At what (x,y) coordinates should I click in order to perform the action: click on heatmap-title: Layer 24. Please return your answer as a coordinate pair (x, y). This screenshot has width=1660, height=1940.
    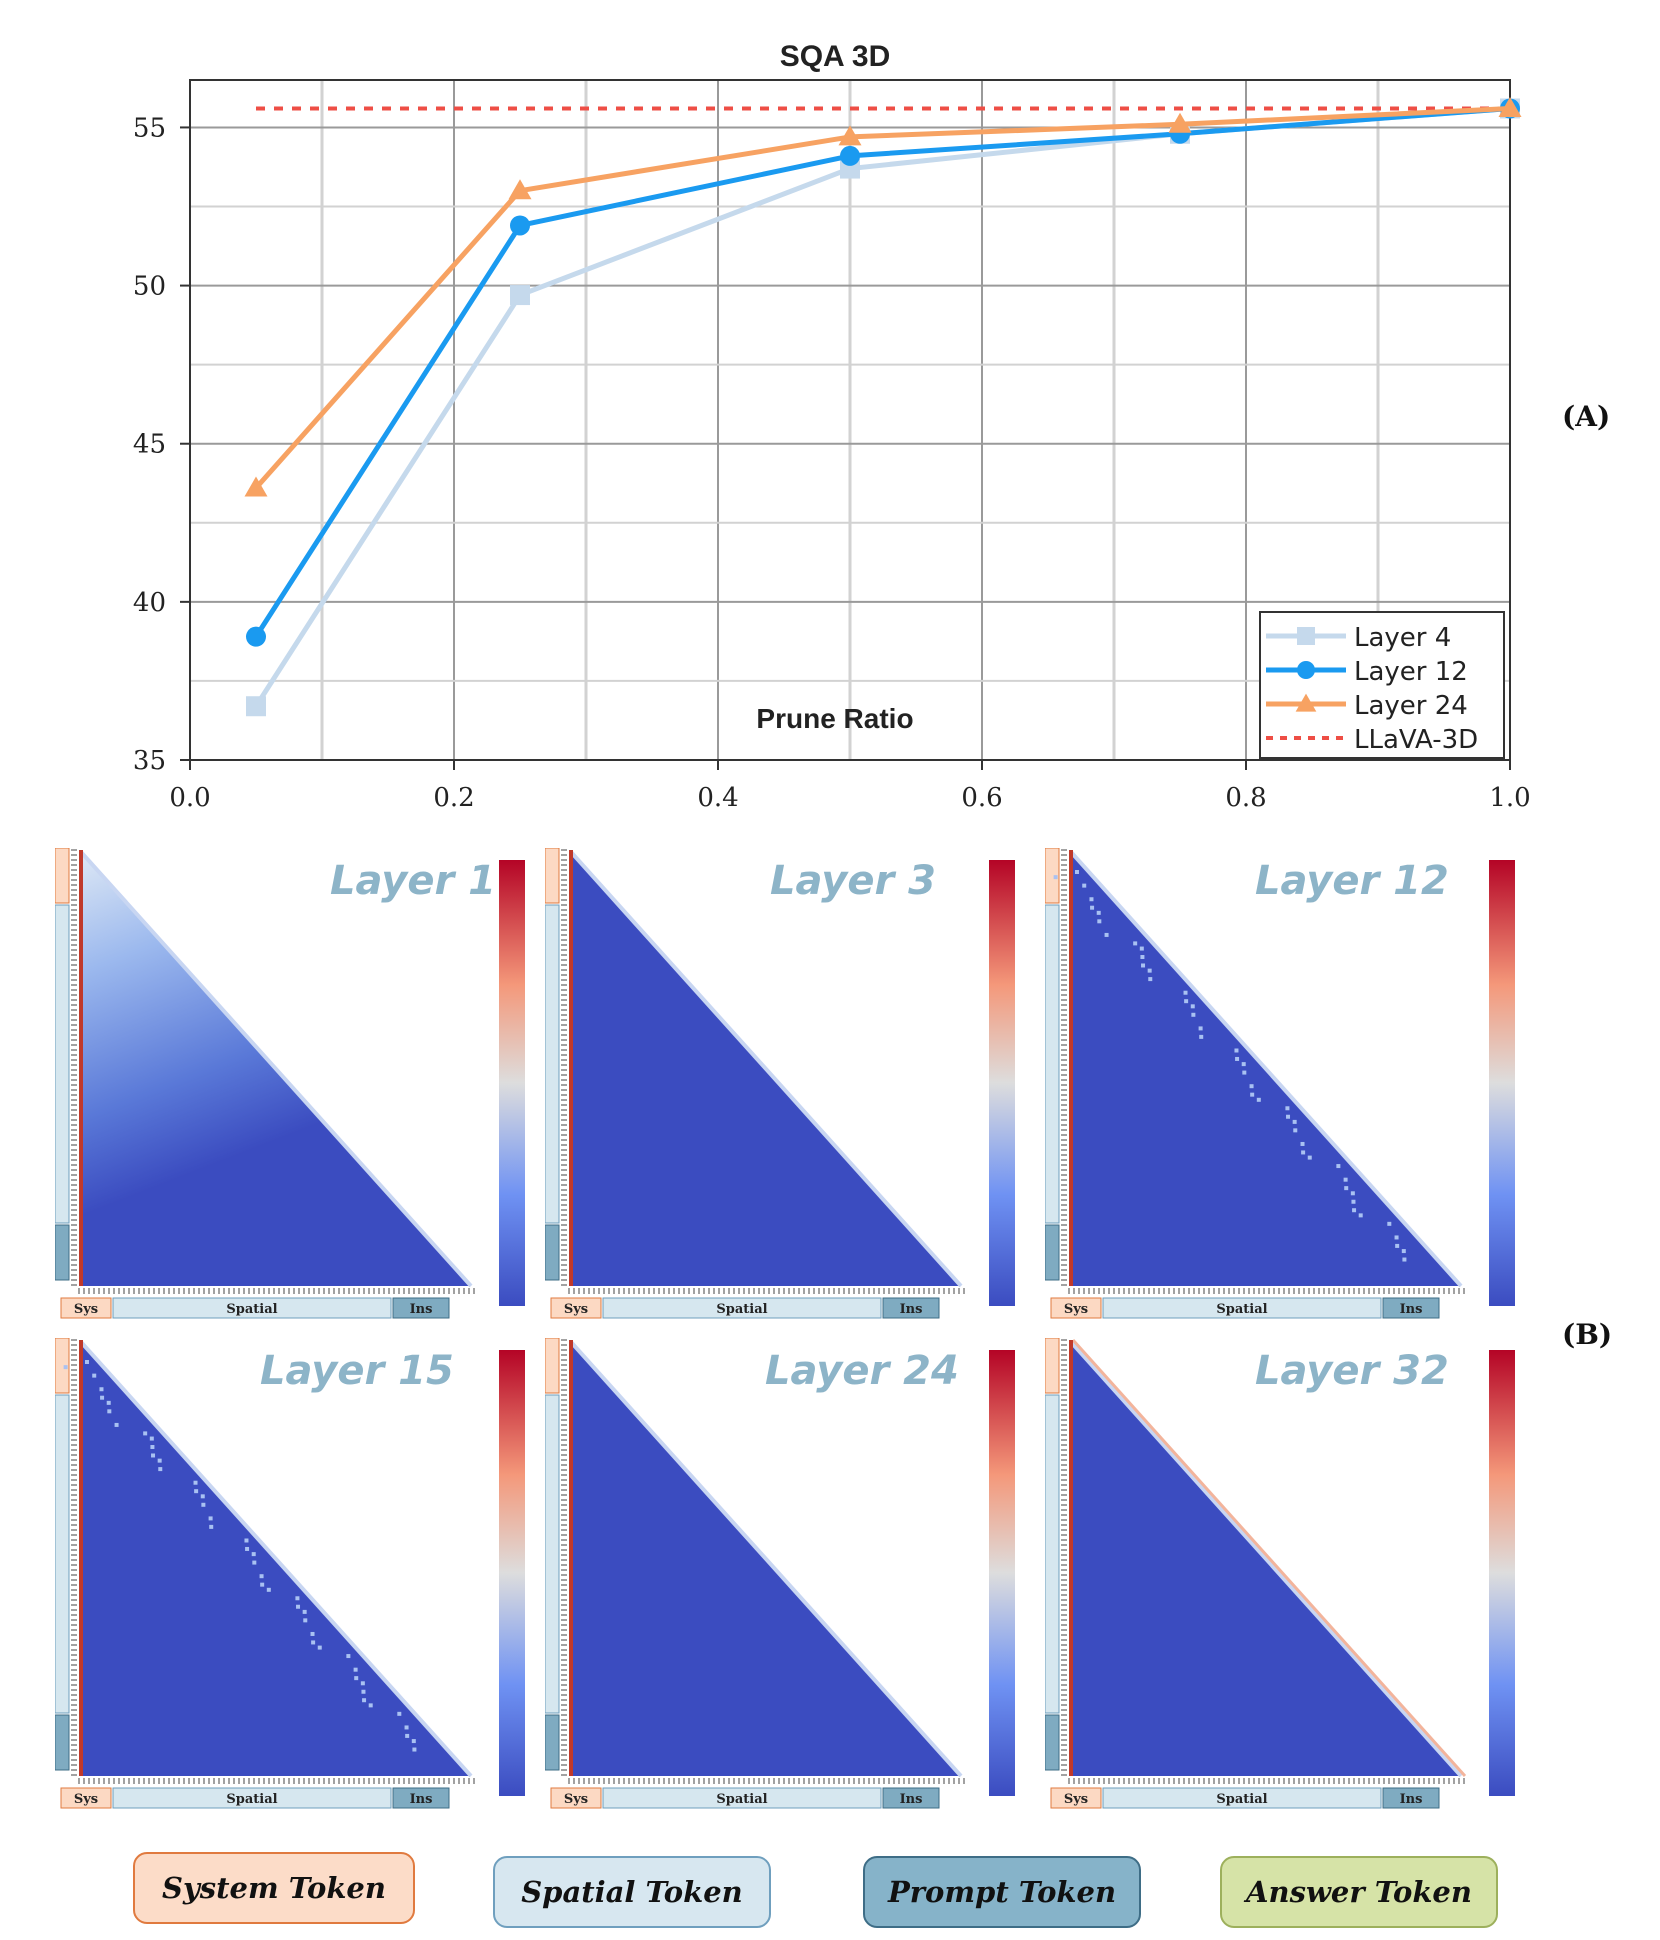
    Looking at the image, I should click on (862, 1371).